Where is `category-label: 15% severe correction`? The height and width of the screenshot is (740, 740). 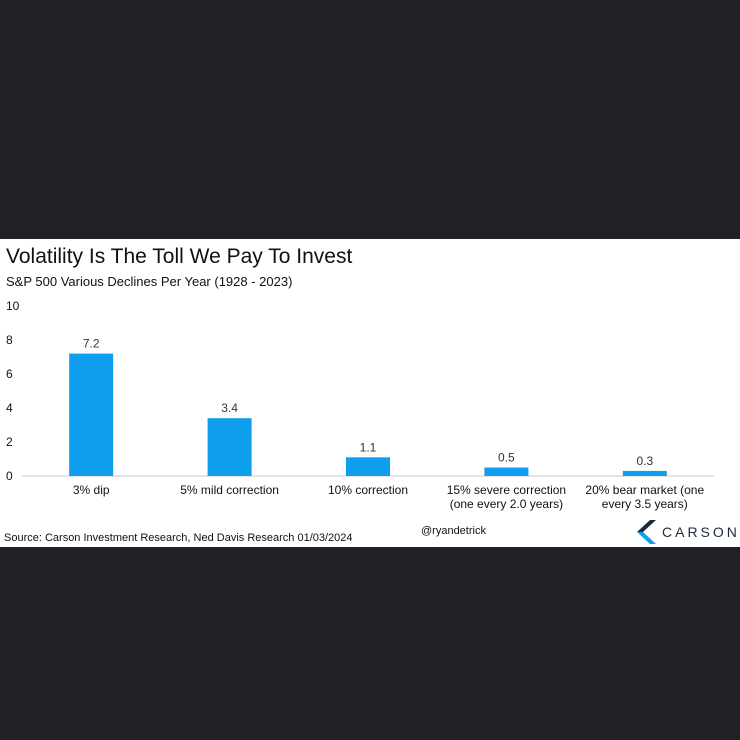
category-label: 15% severe correction is located at coordinates (506, 490).